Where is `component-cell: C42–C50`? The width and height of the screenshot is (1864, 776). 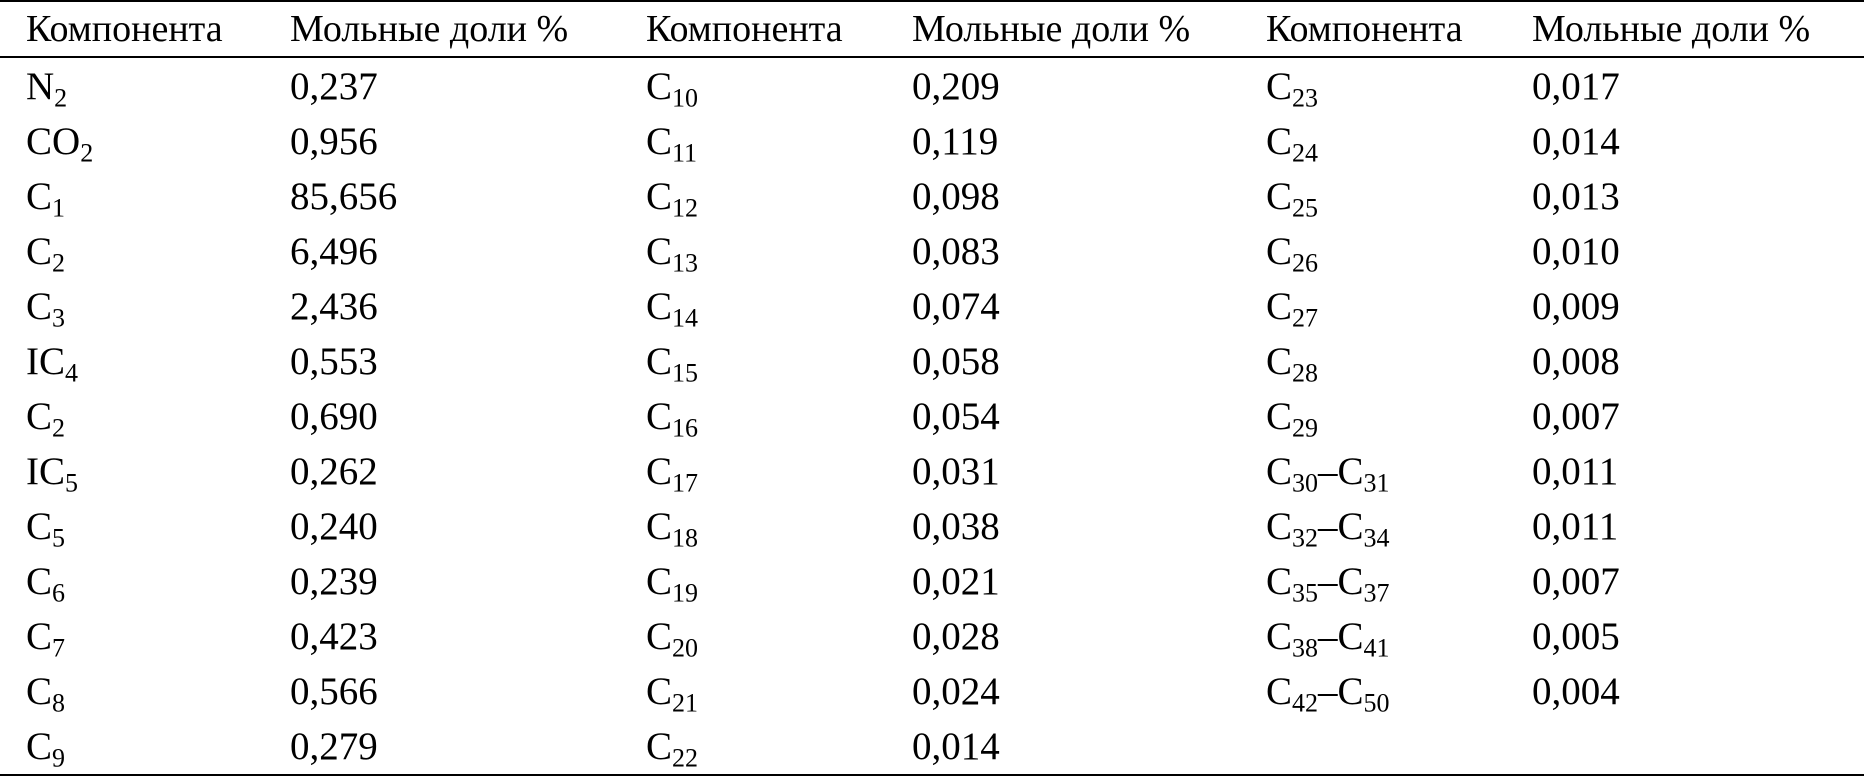
component-cell: C42–C50 is located at coordinates (1328, 693).